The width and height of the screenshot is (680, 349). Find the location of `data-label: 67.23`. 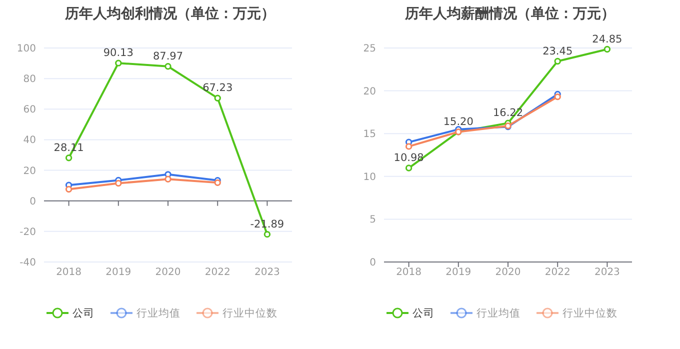

data-label: 67.23 is located at coordinates (217, 88).